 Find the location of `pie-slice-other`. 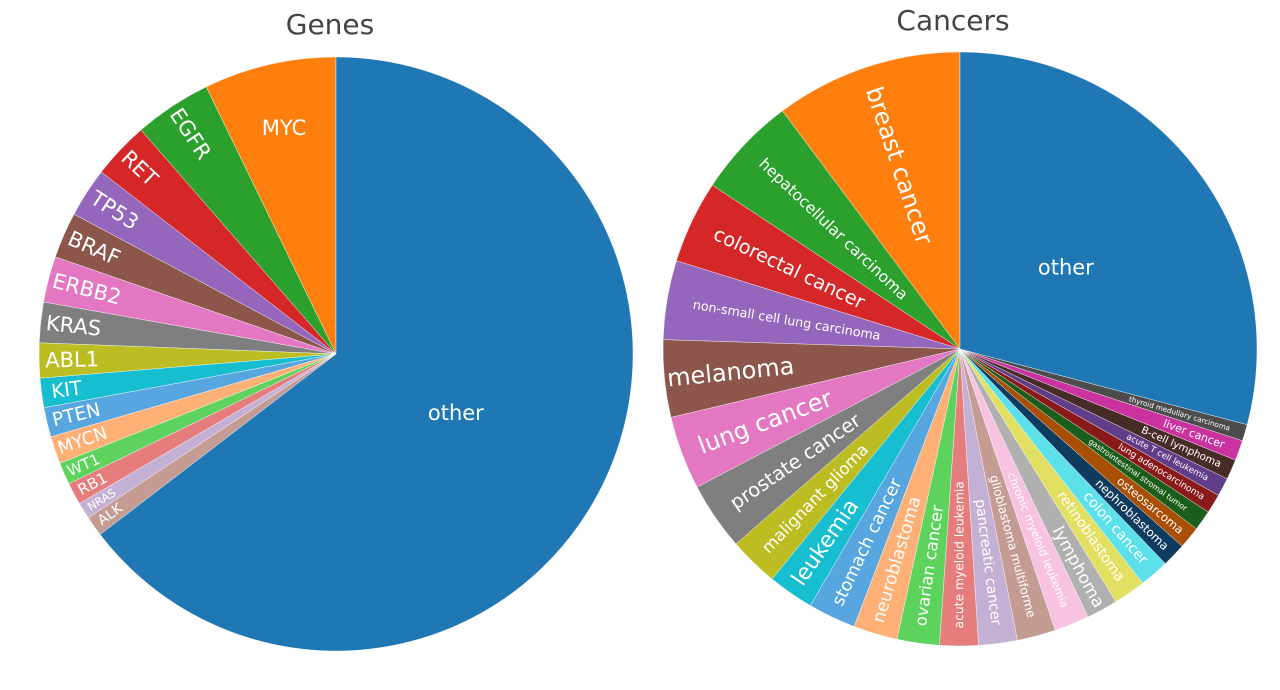

pie-slice-other is located at coordinates (1108, 238).